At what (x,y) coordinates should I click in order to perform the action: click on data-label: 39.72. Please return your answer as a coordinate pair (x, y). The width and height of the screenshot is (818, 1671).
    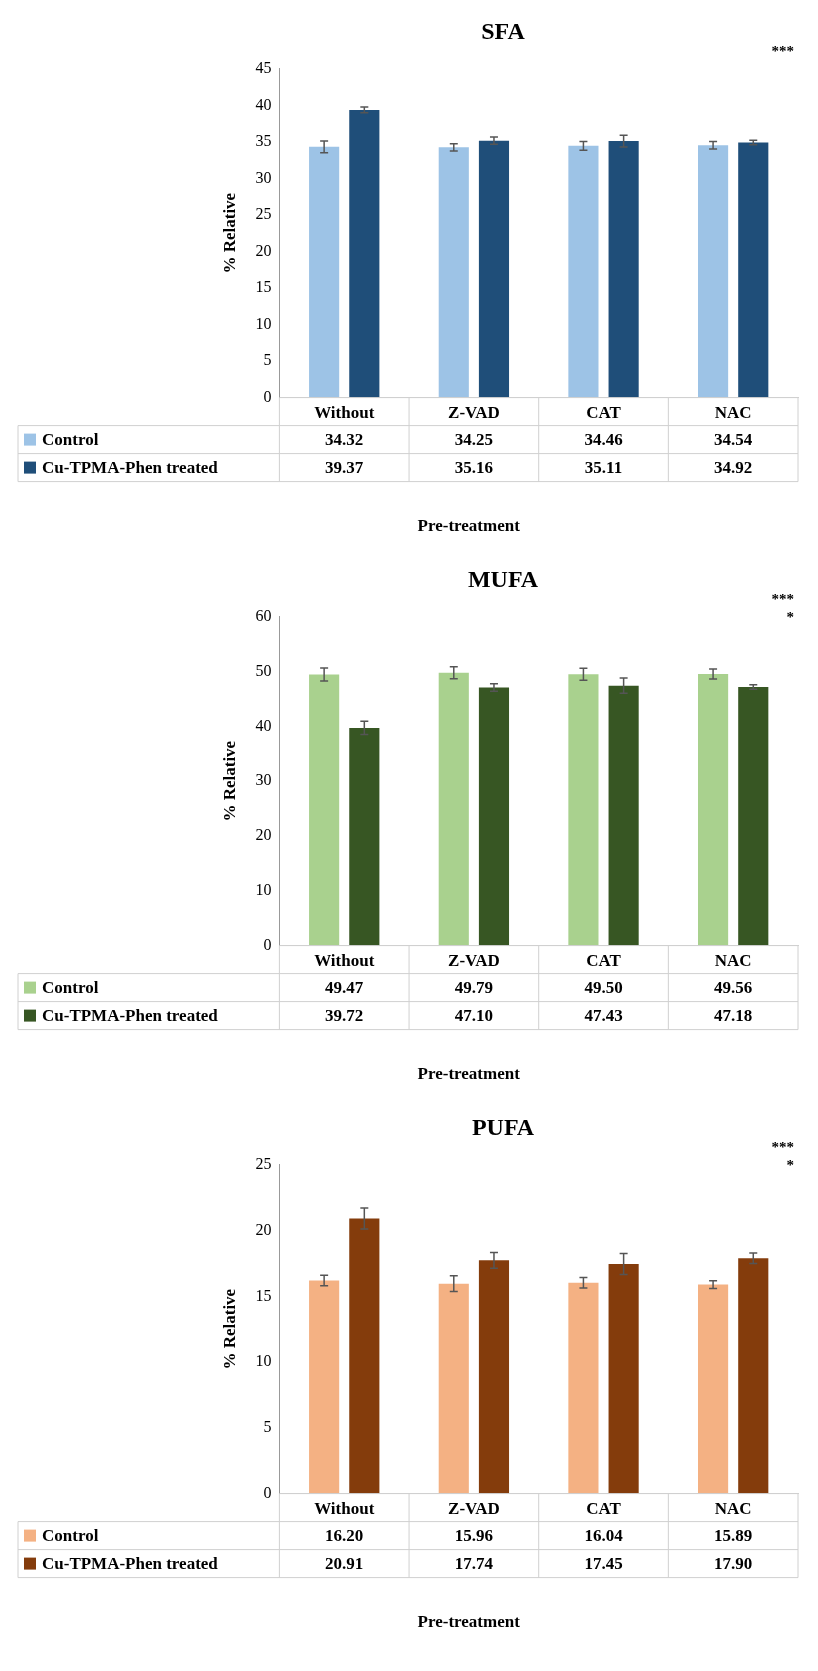
    Looking at the image, I should click on (344, 1015).